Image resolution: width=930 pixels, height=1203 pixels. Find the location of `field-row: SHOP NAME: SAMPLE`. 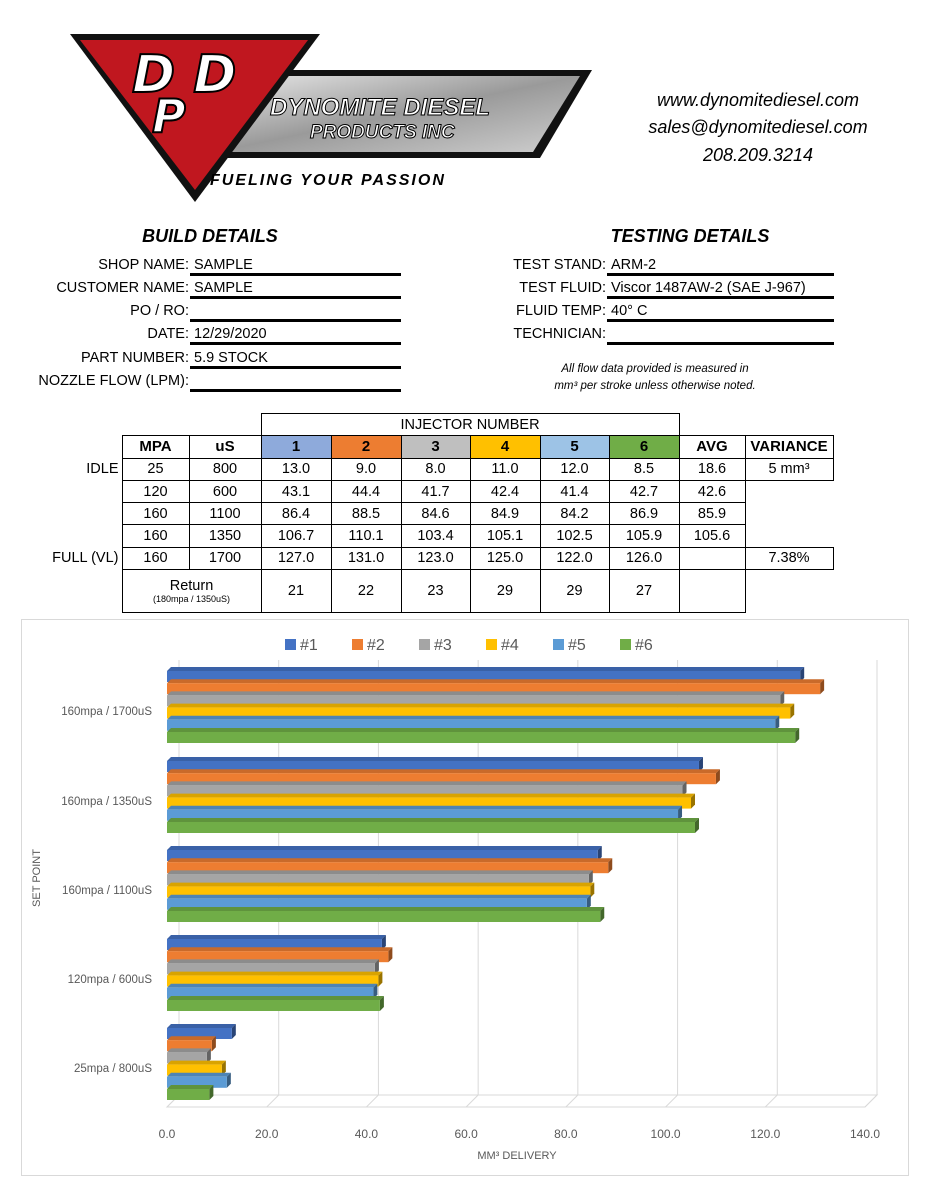

field-row: SHOP NAME: SAMPLE is located at coordinates (200, 264).